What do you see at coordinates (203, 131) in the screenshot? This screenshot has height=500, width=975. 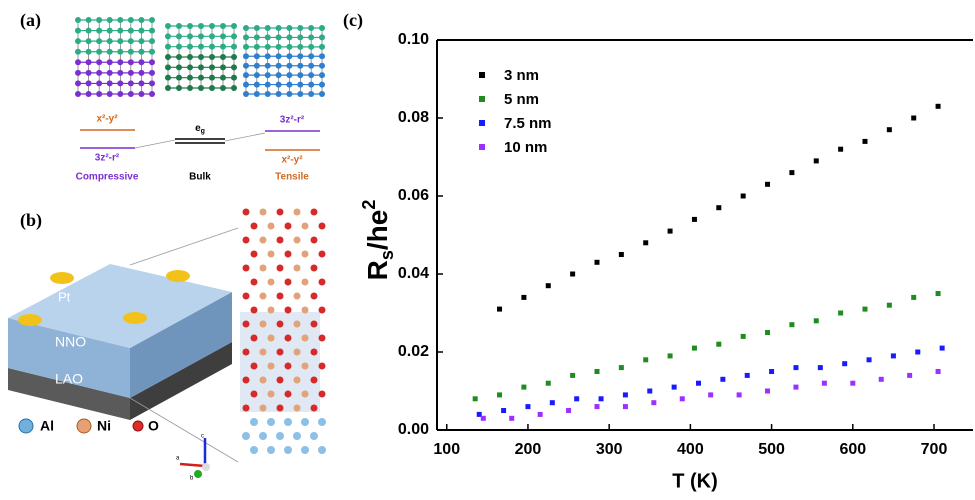 I see `level-sub: g` at bounding box center [203, 131].